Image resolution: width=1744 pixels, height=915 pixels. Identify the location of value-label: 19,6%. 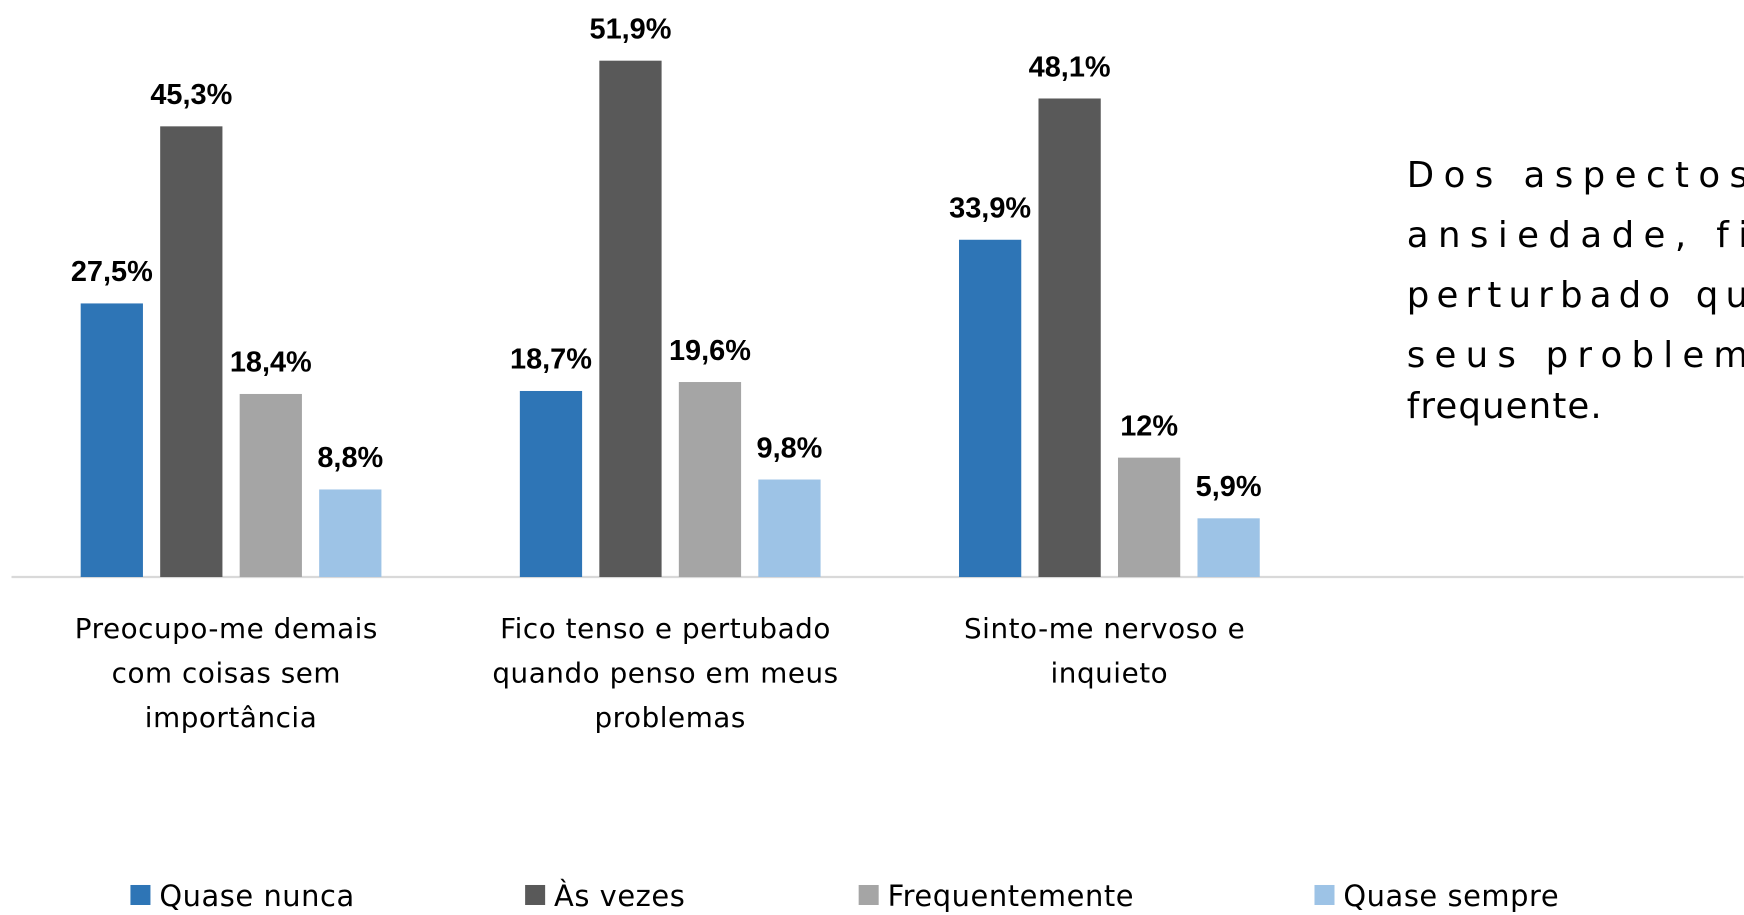
(710, 351).